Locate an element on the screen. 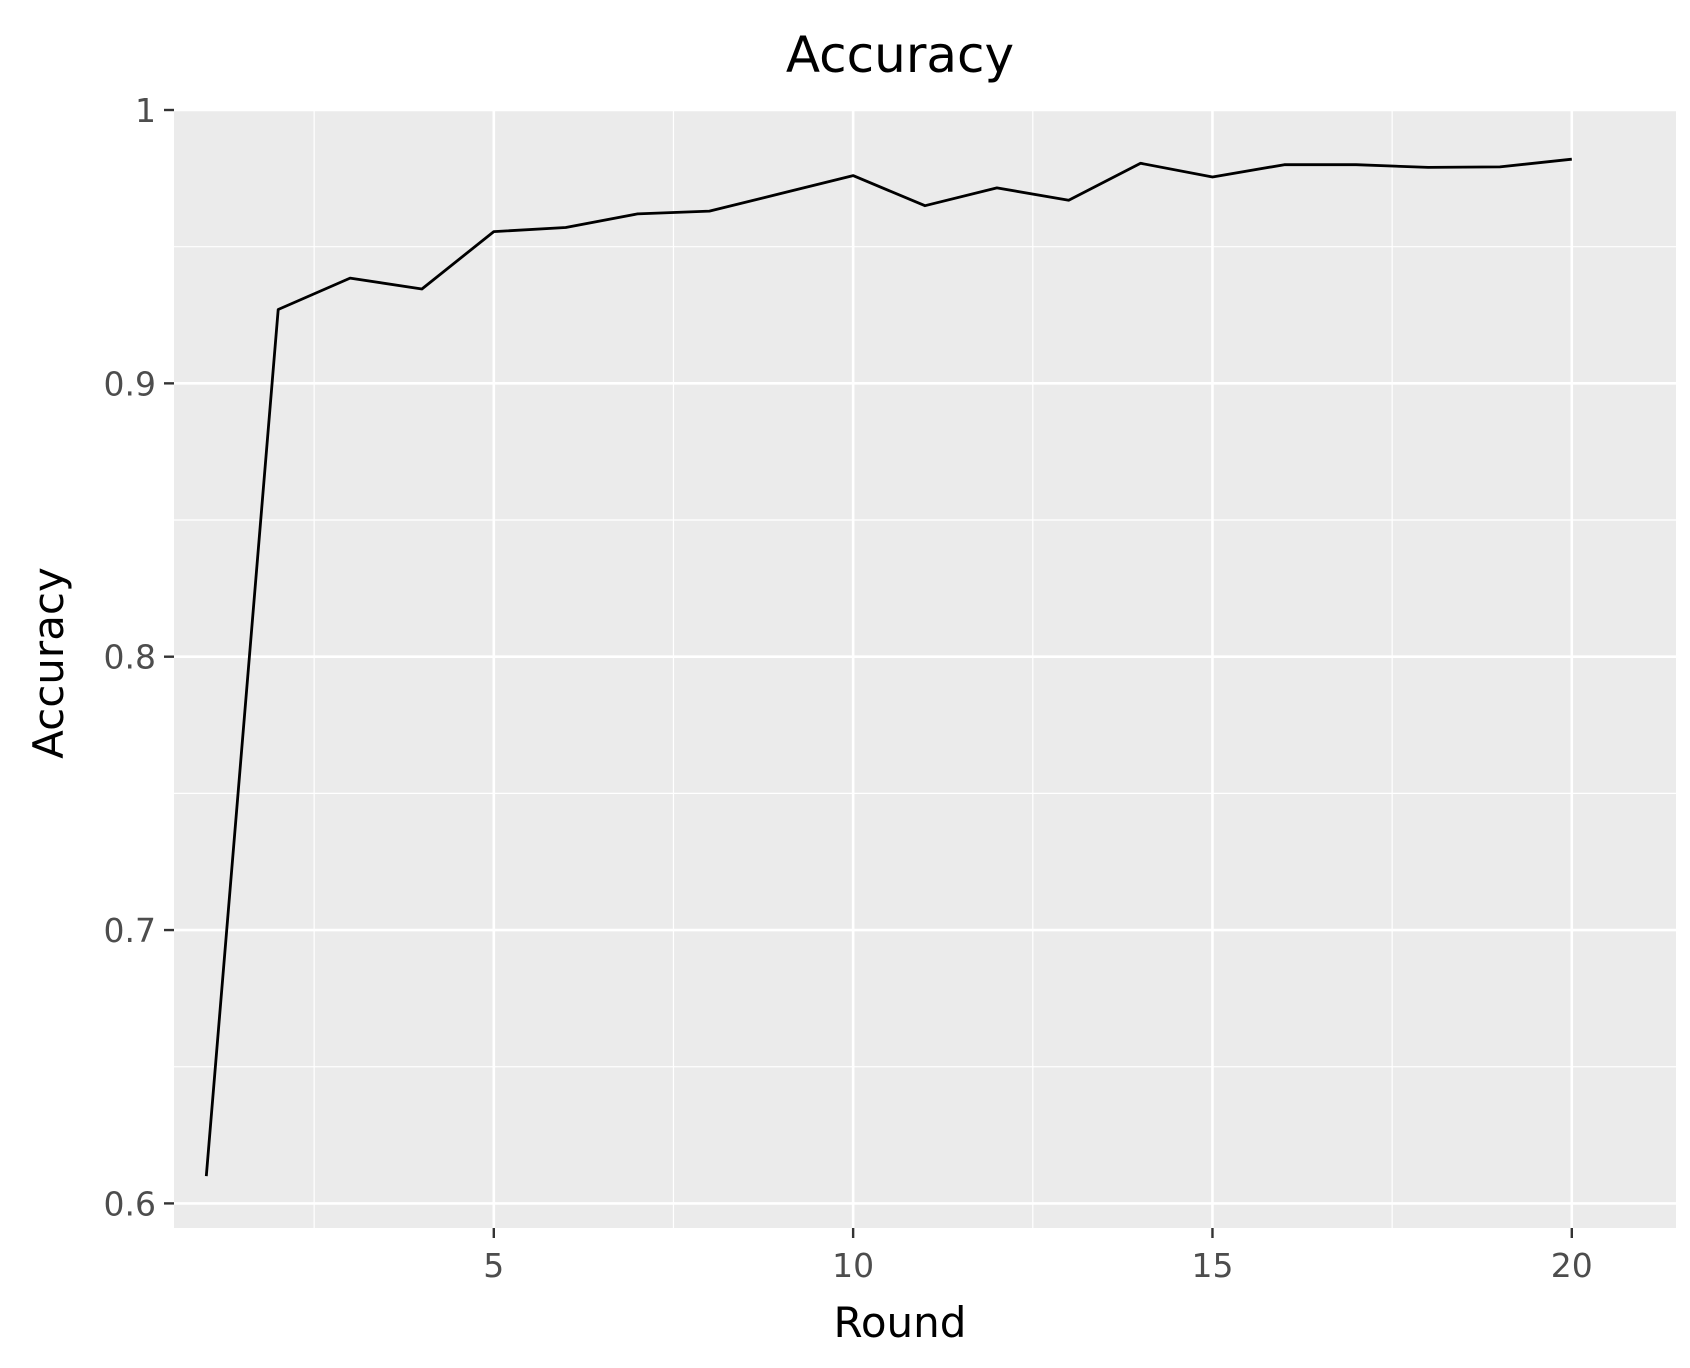 Image resolution: width=1690 pixels, height=1368 pixels. x-axis-title: Round is located at coordinates (900, 1322).